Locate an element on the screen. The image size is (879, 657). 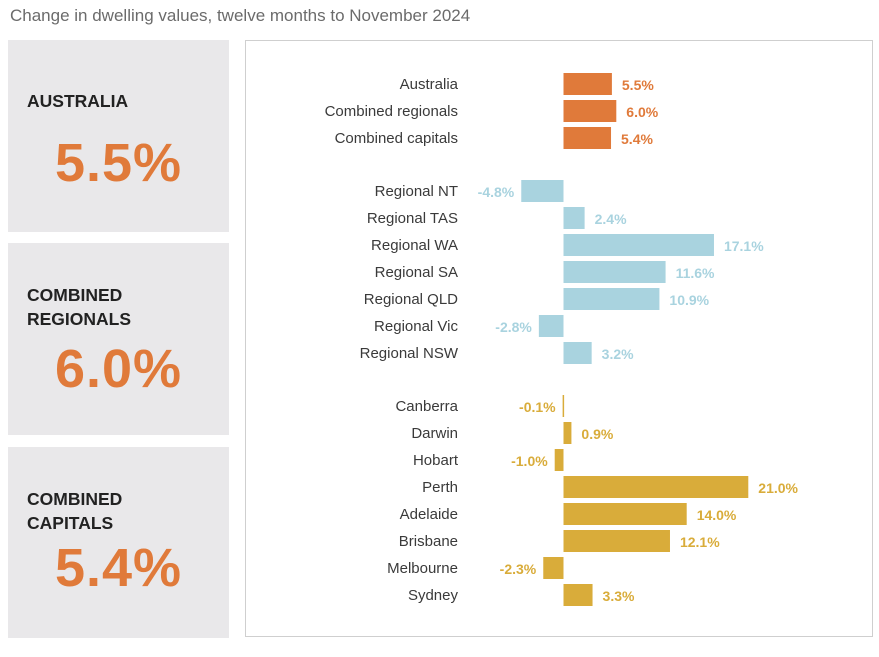
category-label: Regional WA is located at coordinates (414, 245).